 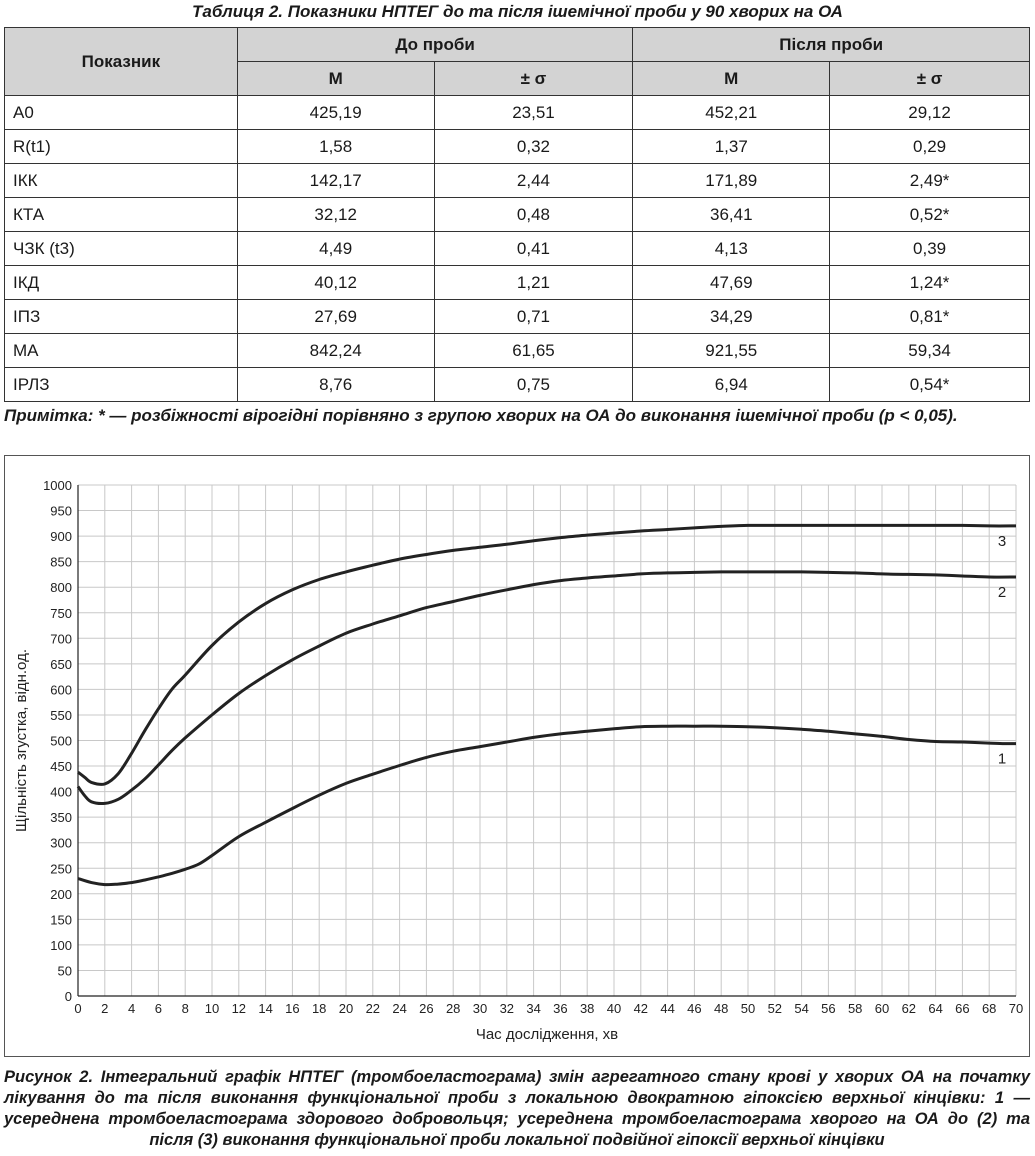 I want to click on series-label-3: 3, so click(x=1002, y=541).